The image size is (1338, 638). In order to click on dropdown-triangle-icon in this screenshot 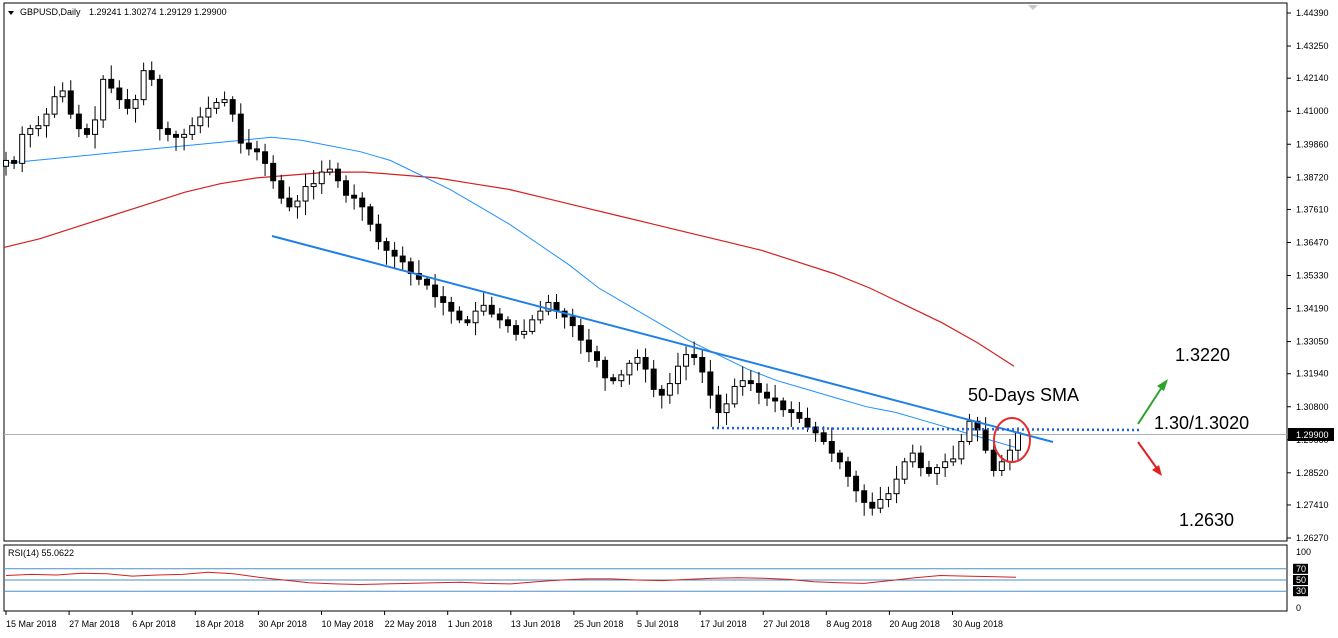, I will do `click(11, 13)`.